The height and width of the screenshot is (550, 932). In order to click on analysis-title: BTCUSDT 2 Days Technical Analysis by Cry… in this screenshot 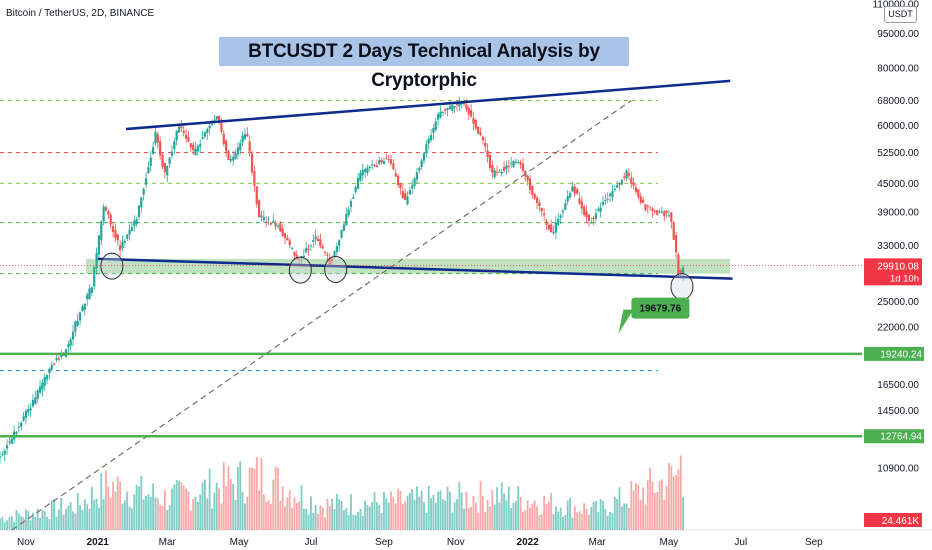, I will do `click(424, 64)`.